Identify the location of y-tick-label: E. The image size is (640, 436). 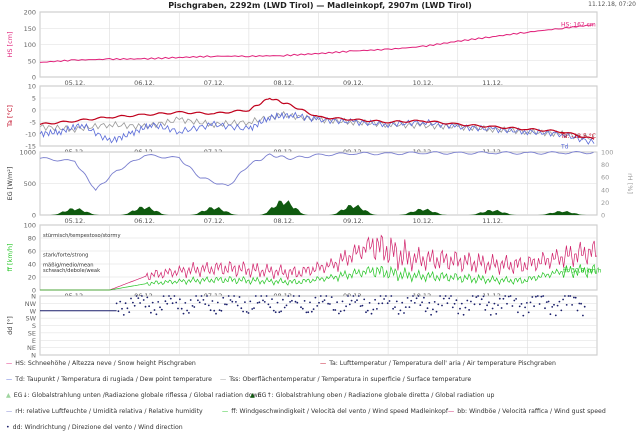
(34, 341).